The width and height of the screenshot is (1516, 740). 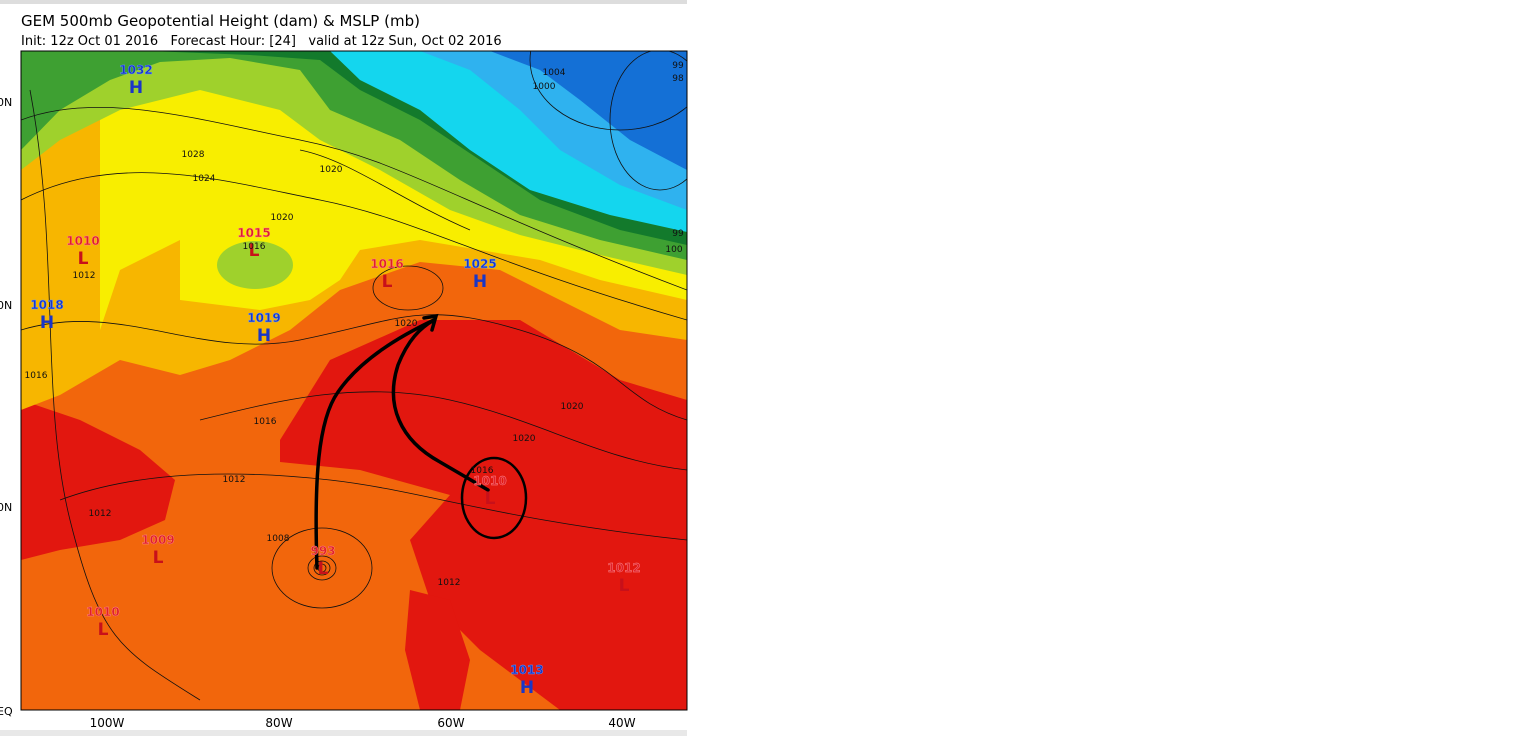 I want to click on center-pressure: 993, so click(x=322, y=551).